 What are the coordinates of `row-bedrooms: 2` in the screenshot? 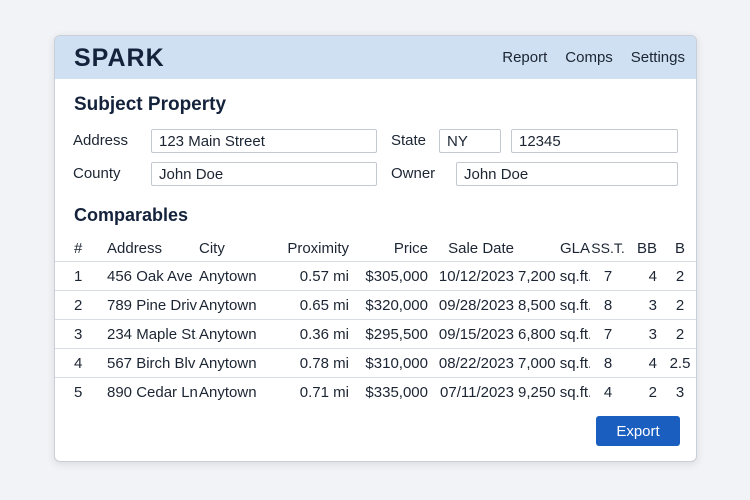 It's located at (652, 392).